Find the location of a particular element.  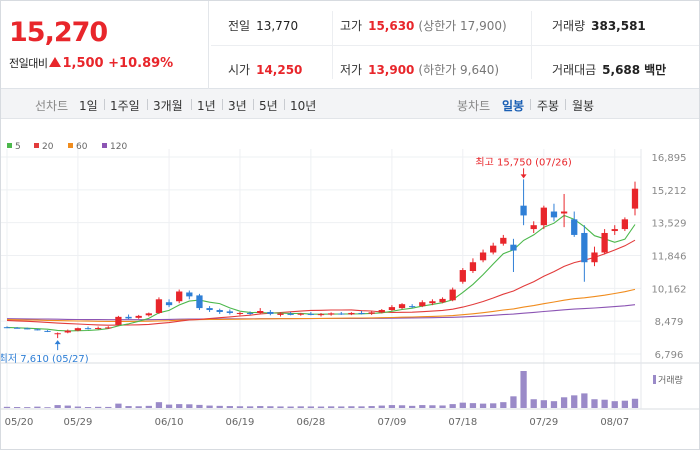

price-box: 15,270 전일대비 1,500 +10.89% is located at coordinates (105, 45).